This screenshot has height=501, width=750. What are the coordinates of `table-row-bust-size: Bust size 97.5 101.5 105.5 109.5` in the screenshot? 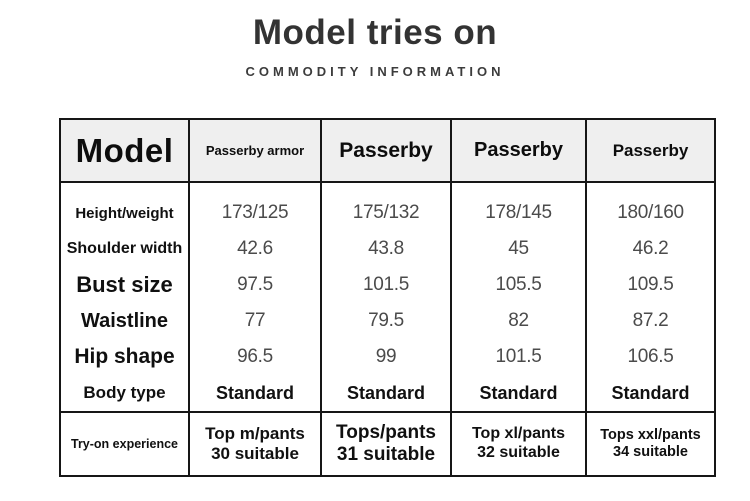 It's located at (387, 285).